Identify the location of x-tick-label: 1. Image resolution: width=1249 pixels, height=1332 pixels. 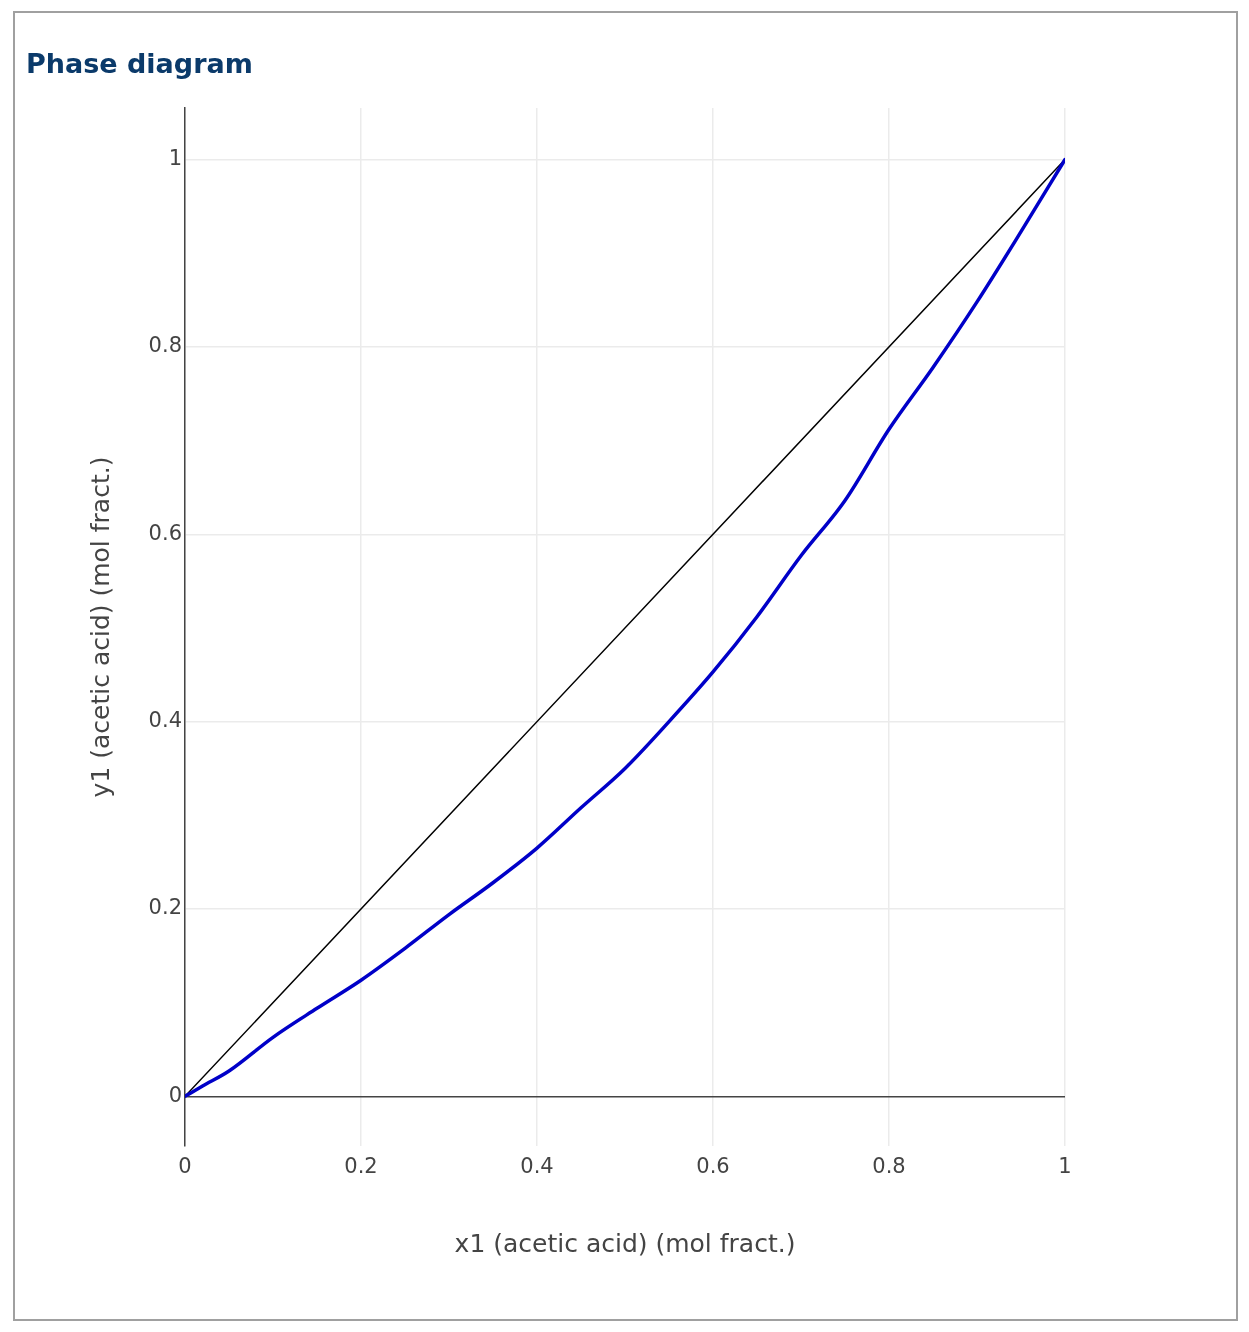
(1065, 1166).